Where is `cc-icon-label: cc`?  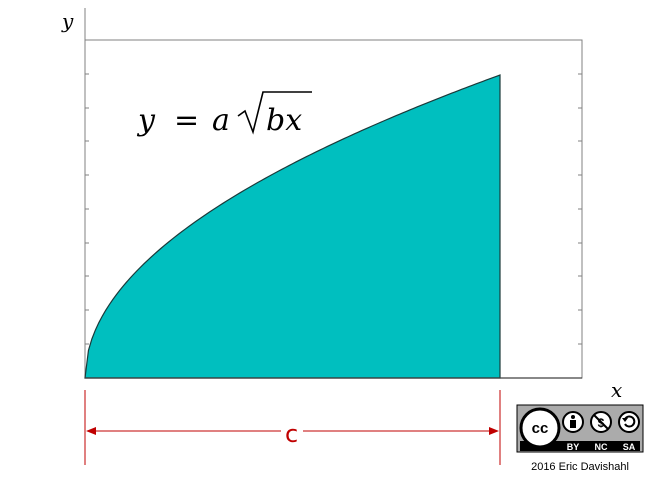
cc-icon-label: cc is located at coordinates (540, 428).